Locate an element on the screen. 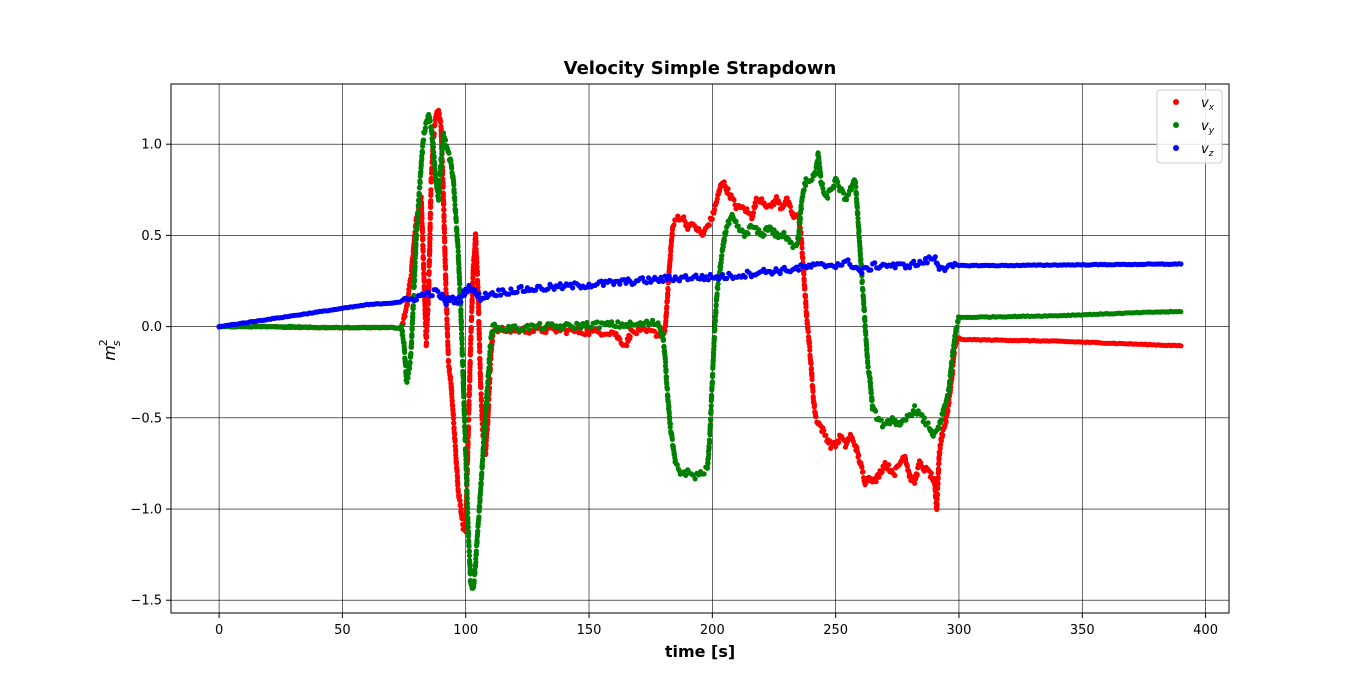  x-tick-label: 100 is located at coordinates (465, 630).